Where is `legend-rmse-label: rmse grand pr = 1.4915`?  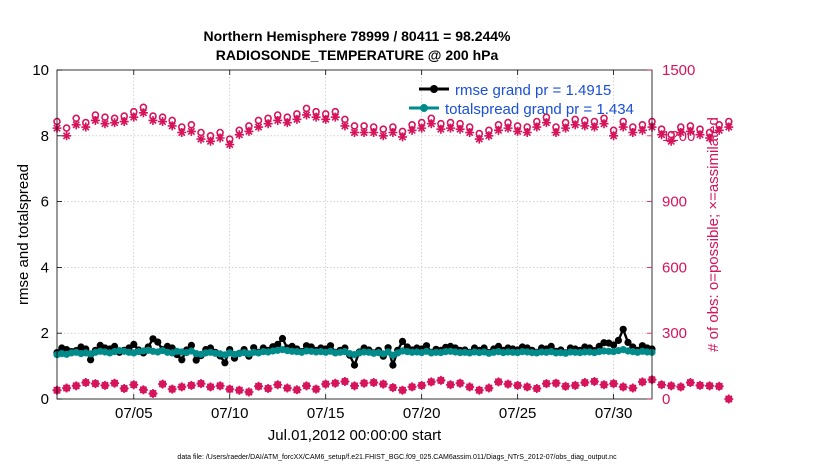 legend-rmse-label: rmse grand pr = 1.4915 is located at coordinates (533, 90).